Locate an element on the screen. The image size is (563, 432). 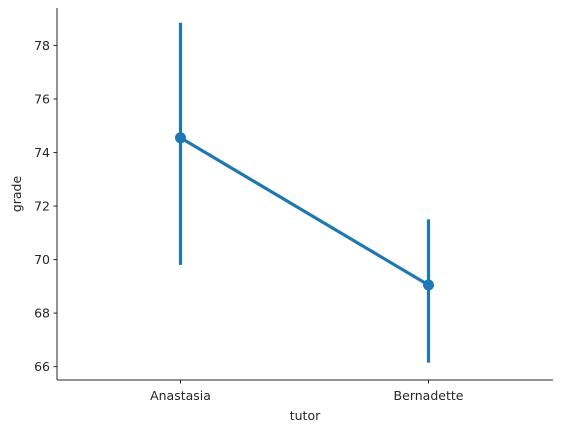
y-tick-label: 72 is located at coordinates (42, 206).